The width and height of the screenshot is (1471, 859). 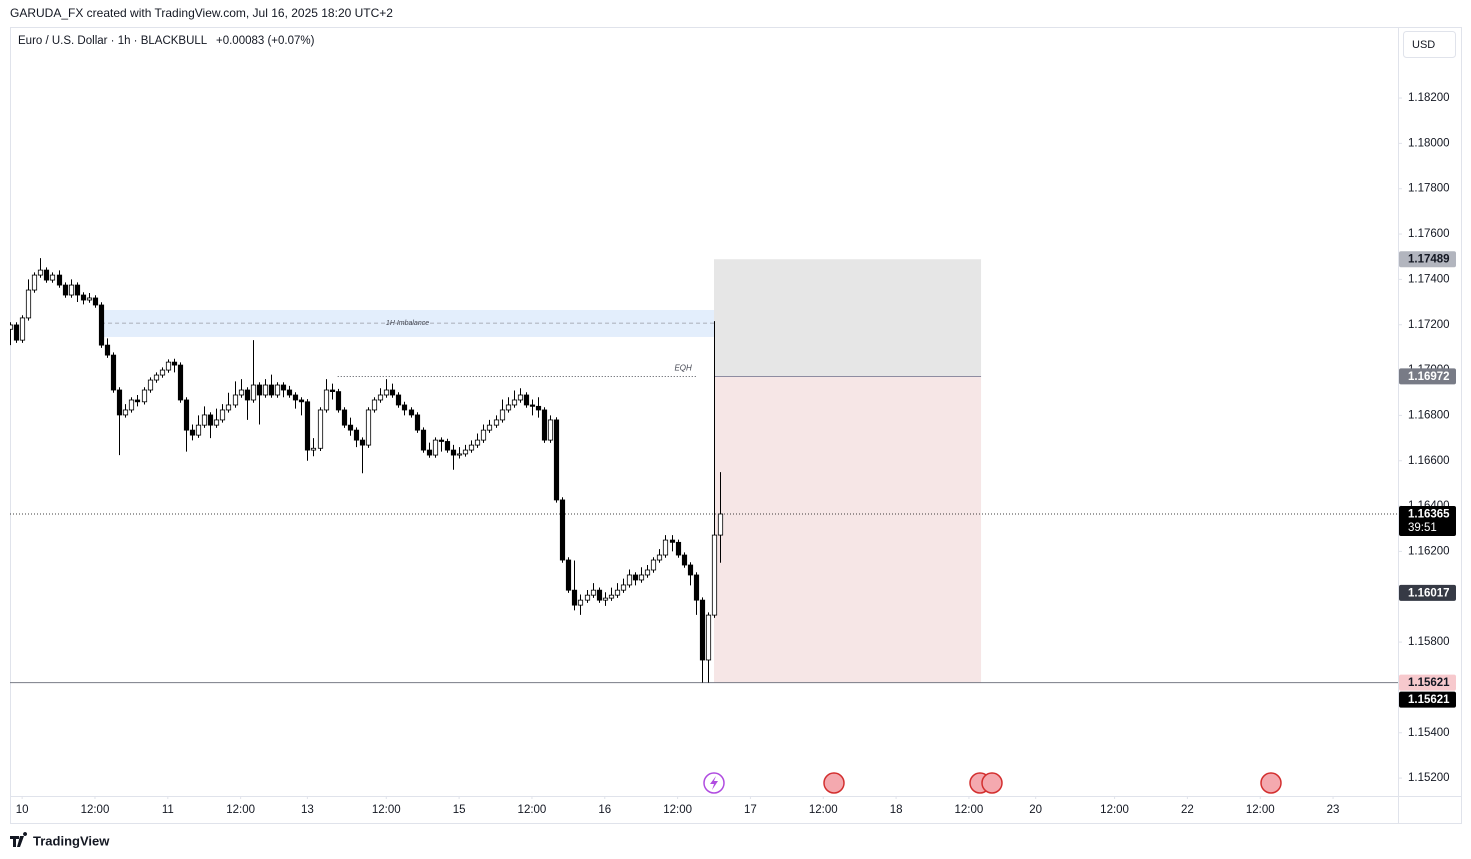 What do you see at coordinates (1429, 325) in the screenshot?
I see `y-tick-label: 1.17200` at bounding box center [1429, 325].